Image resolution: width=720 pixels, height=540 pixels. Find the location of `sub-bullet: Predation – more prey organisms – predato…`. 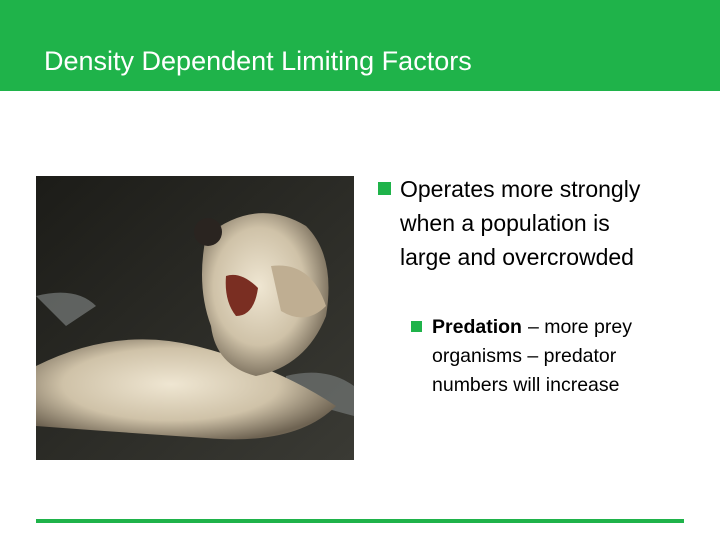

sub-bullet: Predation – more prey organisms – predato… is located at coordinates (559, 356).